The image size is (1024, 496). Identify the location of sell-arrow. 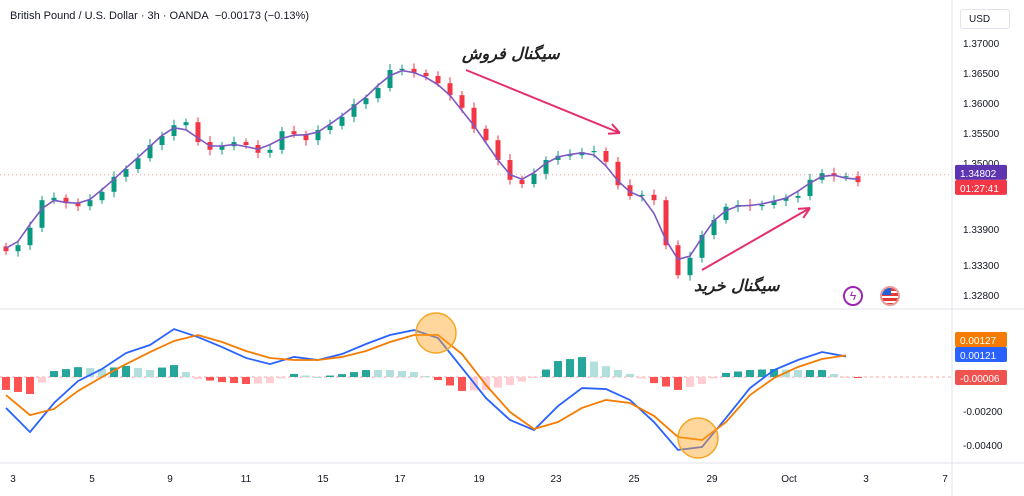
(543, 101).